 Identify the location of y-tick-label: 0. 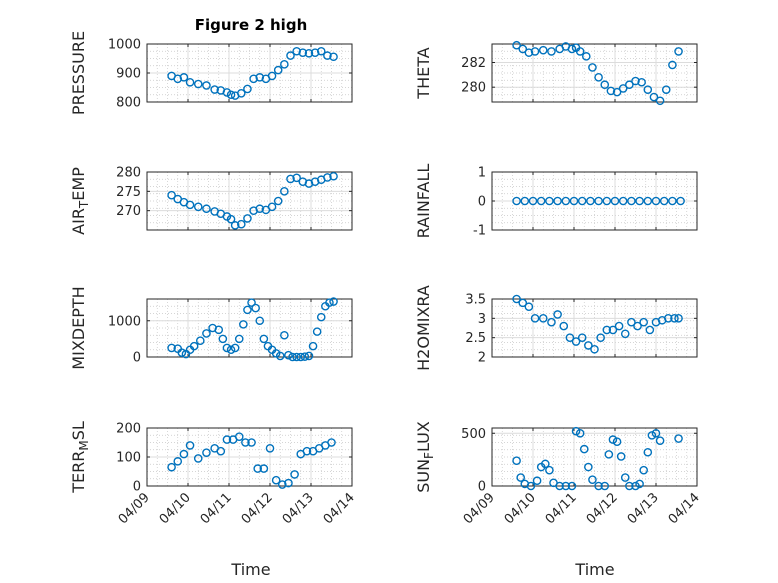
(482, 487).